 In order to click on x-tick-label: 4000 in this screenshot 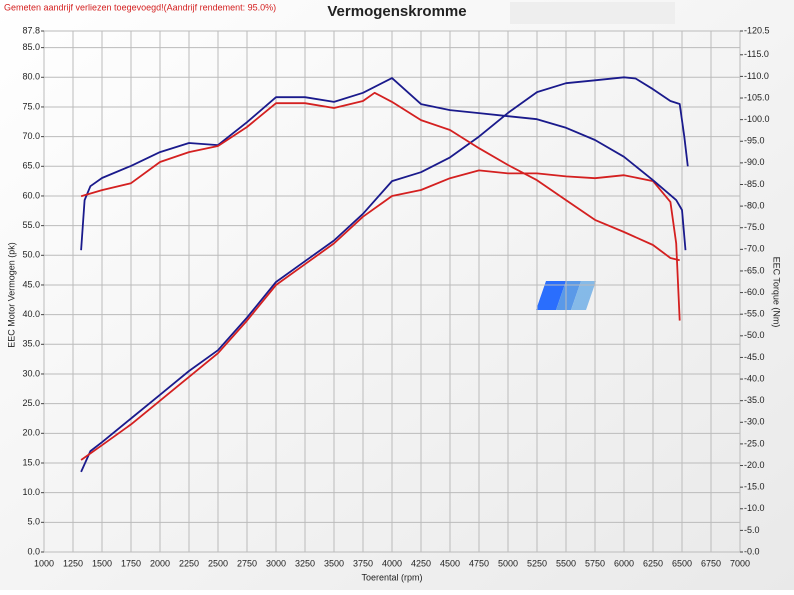, I will do `click(392, 563)`.